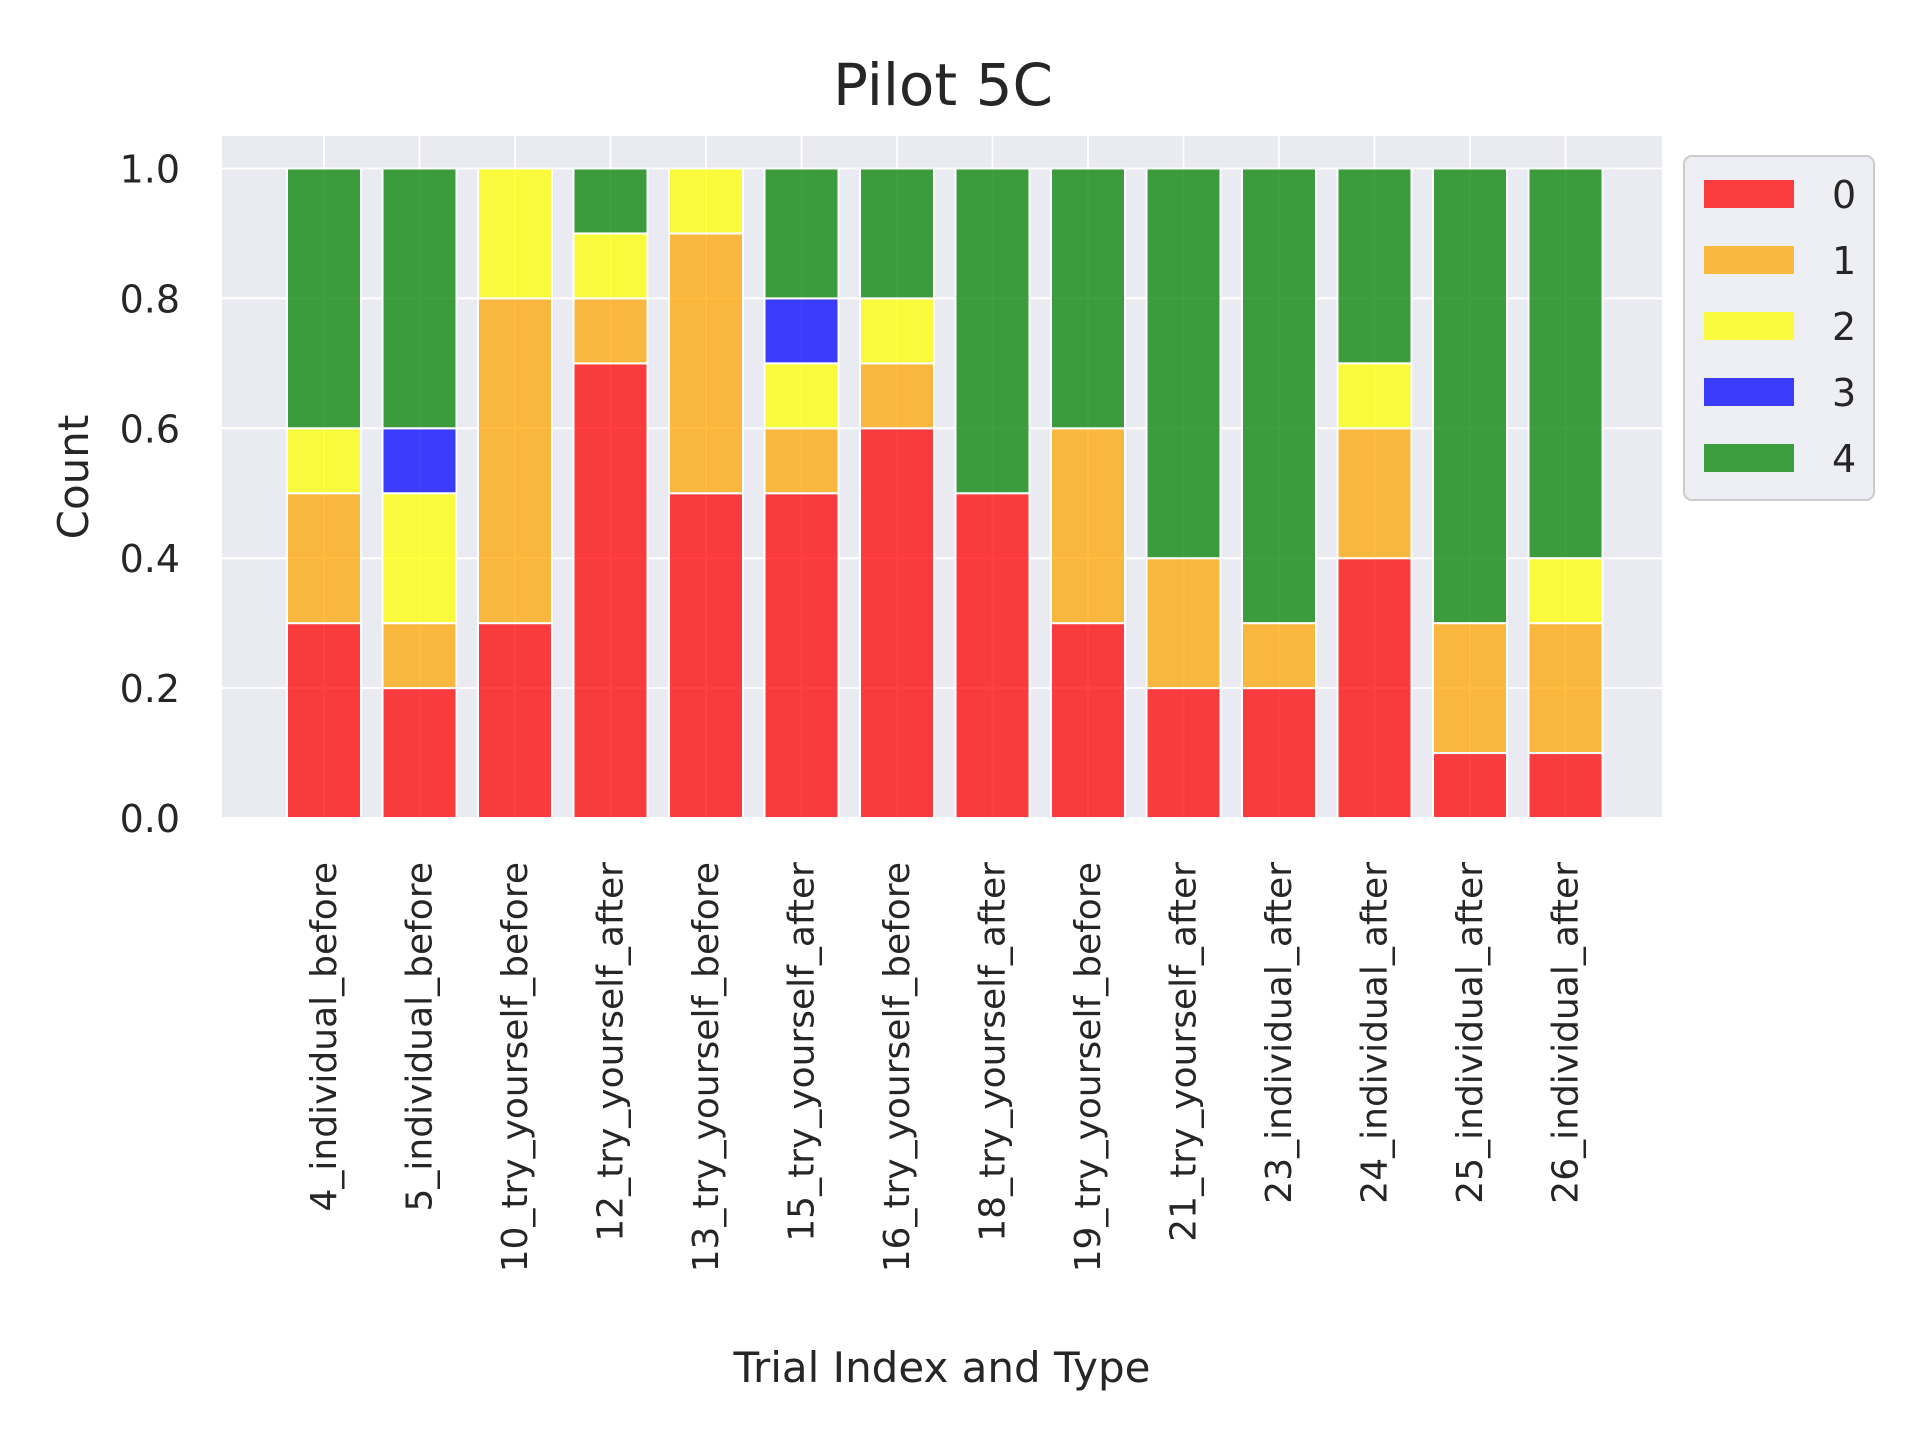  I want to click on x-tick-label: 25_individual_after, so click(1470, 1033).